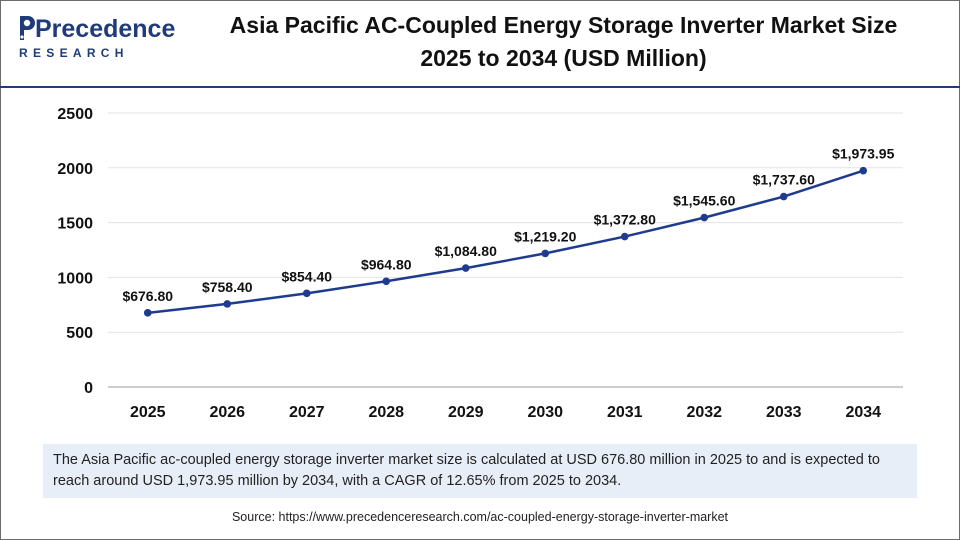 The height and width of the screenshot is (540, 960). Describe the element at coordinates (27, 28) in the screenshot. I see `logo-p-icon` at that location.